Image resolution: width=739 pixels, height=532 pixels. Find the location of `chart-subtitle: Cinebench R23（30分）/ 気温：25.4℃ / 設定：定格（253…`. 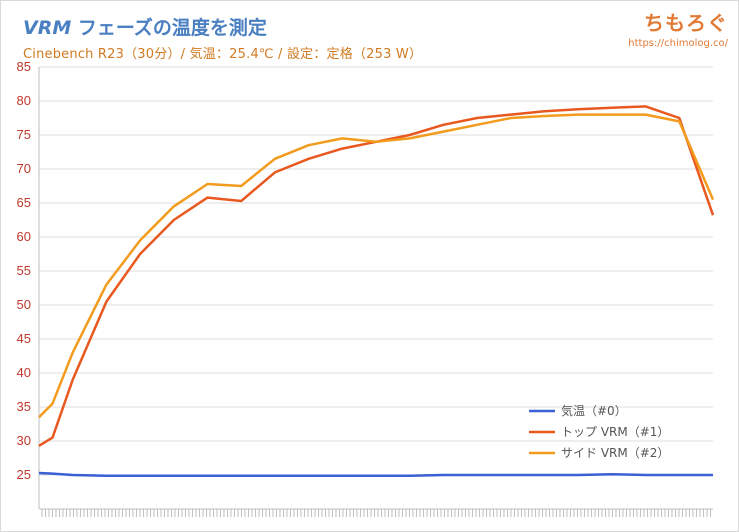

chart-subtitle: Cinebench R23（30分）/ 気温：25.4℃ / 設定：定格（253… is located at coordinates (223, 54).